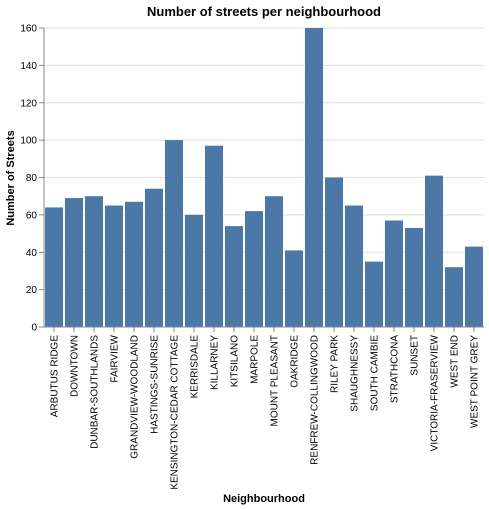  I want to click on y-axis-ticks: 0 20 40 60 80 100 120 140 160, so click(32, 179).